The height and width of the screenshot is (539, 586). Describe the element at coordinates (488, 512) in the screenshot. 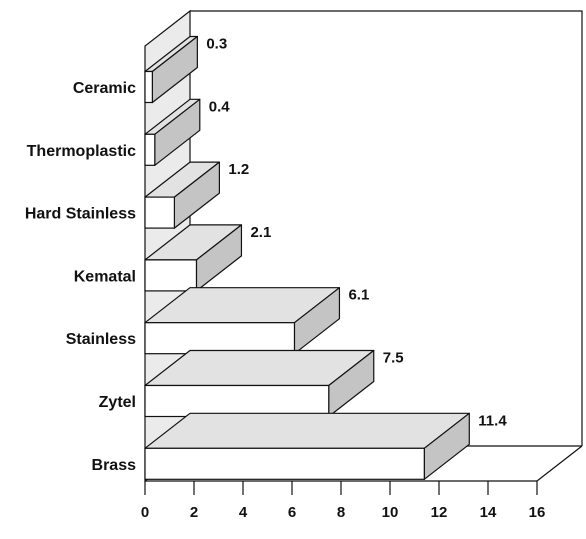

I see `x-tick-label: 14` at that location.